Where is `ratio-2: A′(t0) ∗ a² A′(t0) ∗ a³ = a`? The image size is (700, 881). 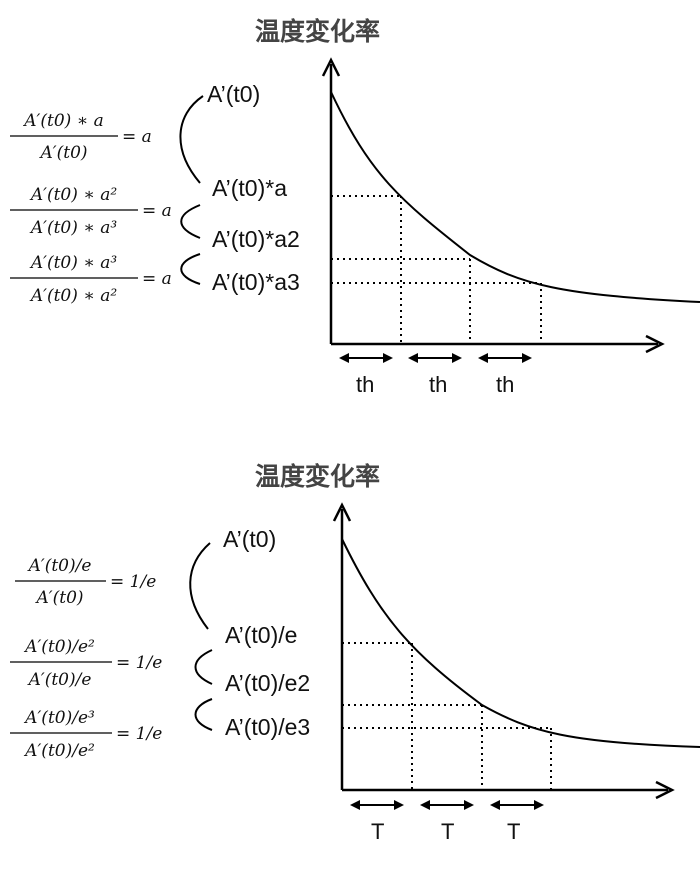
ratio-2: A′(t0) ∗ a² A′(t0) ∗ a³ = a is located at coordinates (91, 211).